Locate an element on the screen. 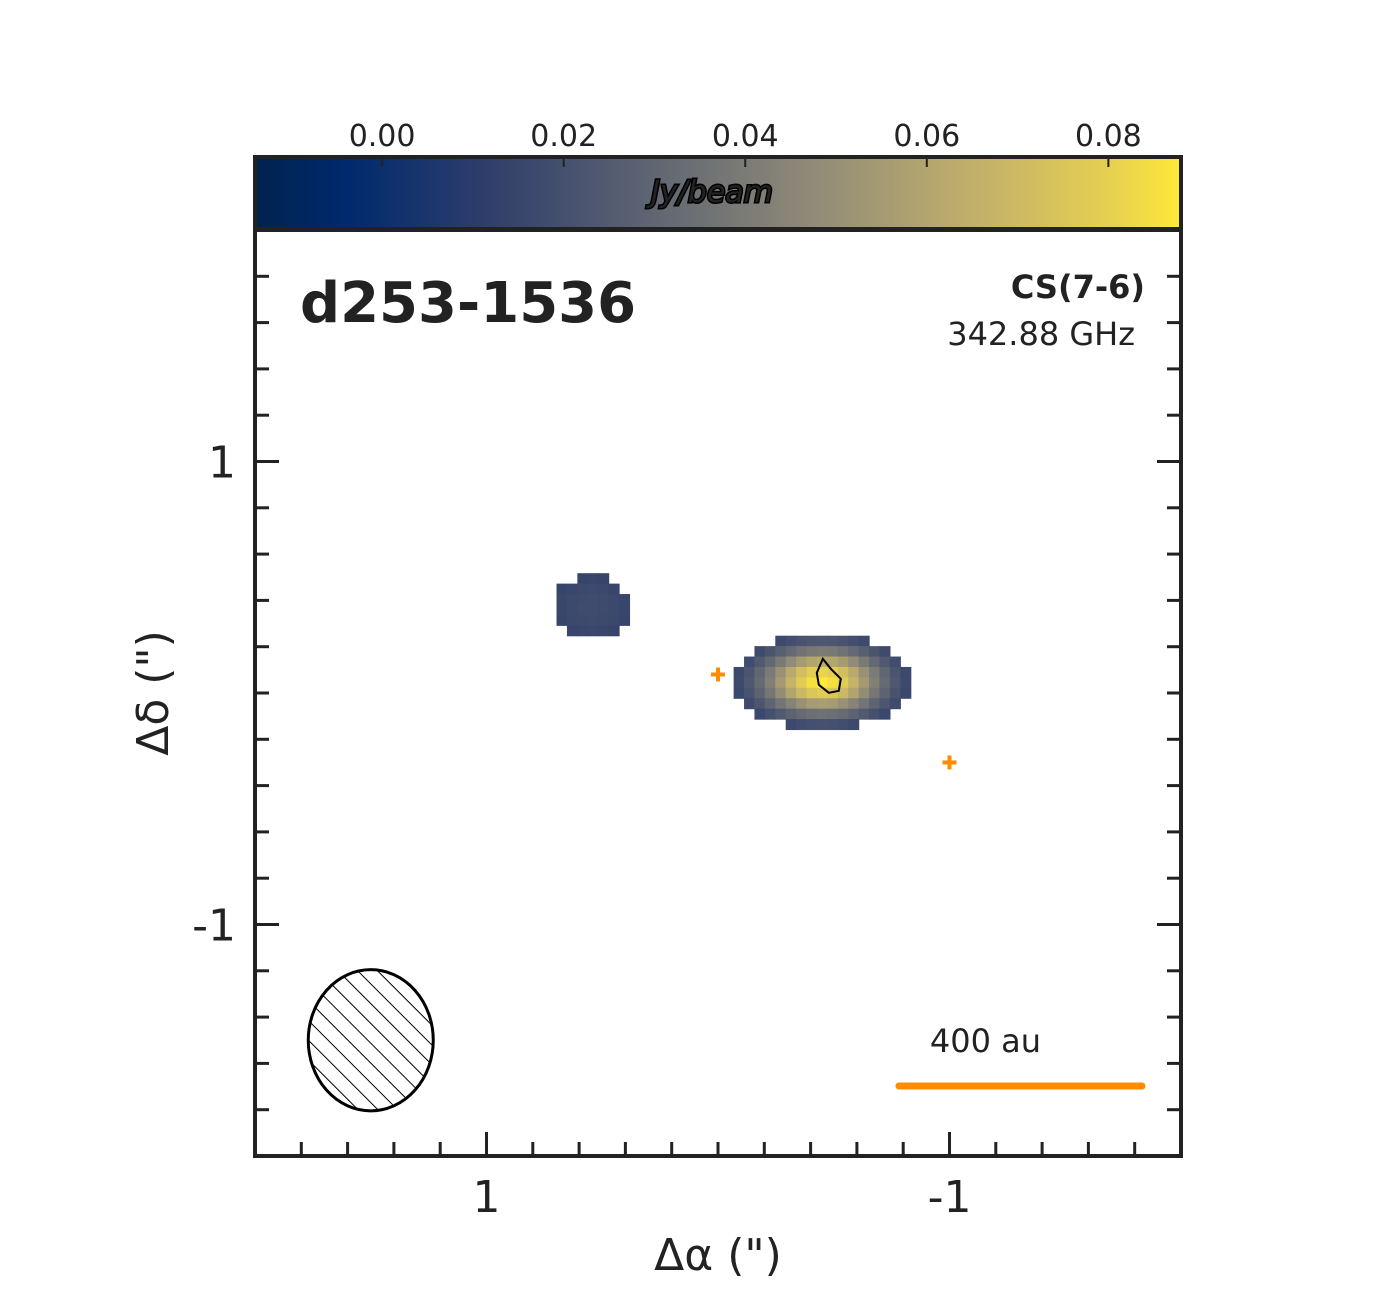 This screenshot has height=1300, width=1400. colorbar: Jy/beam 0.00 0.02 0.04 0.06 0.08 is located at coordinates (718, 175).